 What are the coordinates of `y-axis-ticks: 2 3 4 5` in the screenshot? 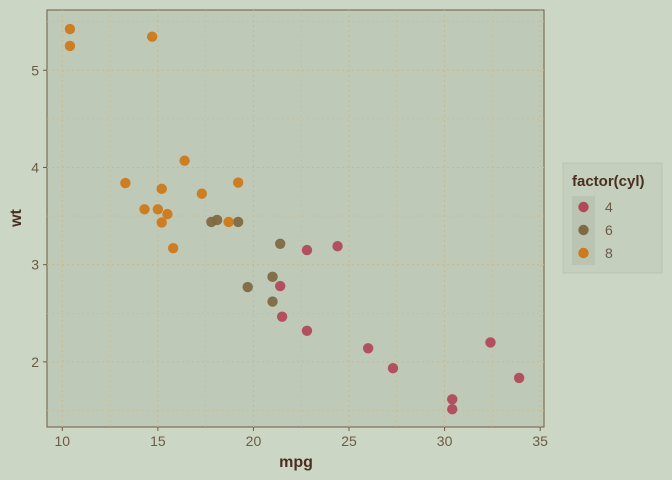 It's located at (39, 216).